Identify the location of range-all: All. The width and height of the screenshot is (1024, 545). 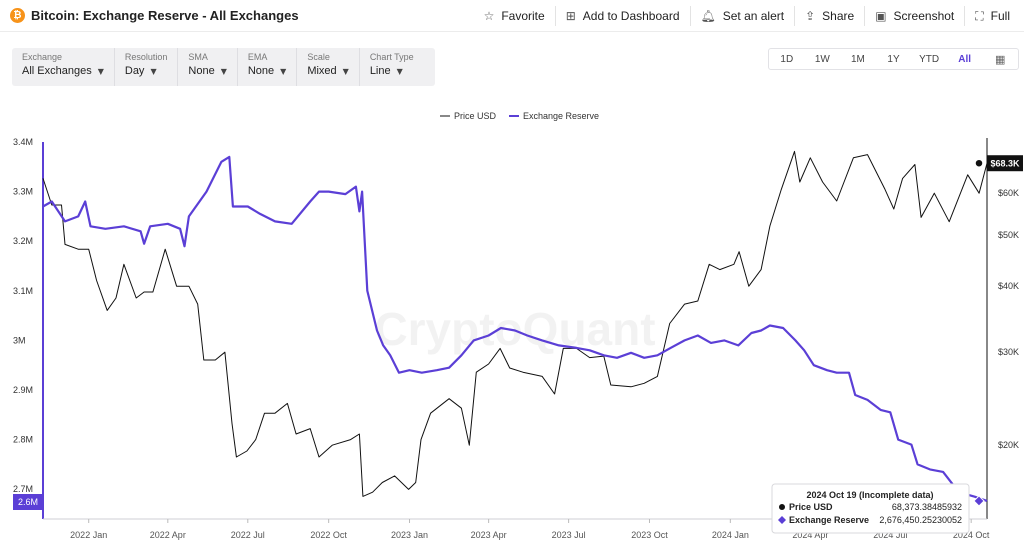
(965, 59).